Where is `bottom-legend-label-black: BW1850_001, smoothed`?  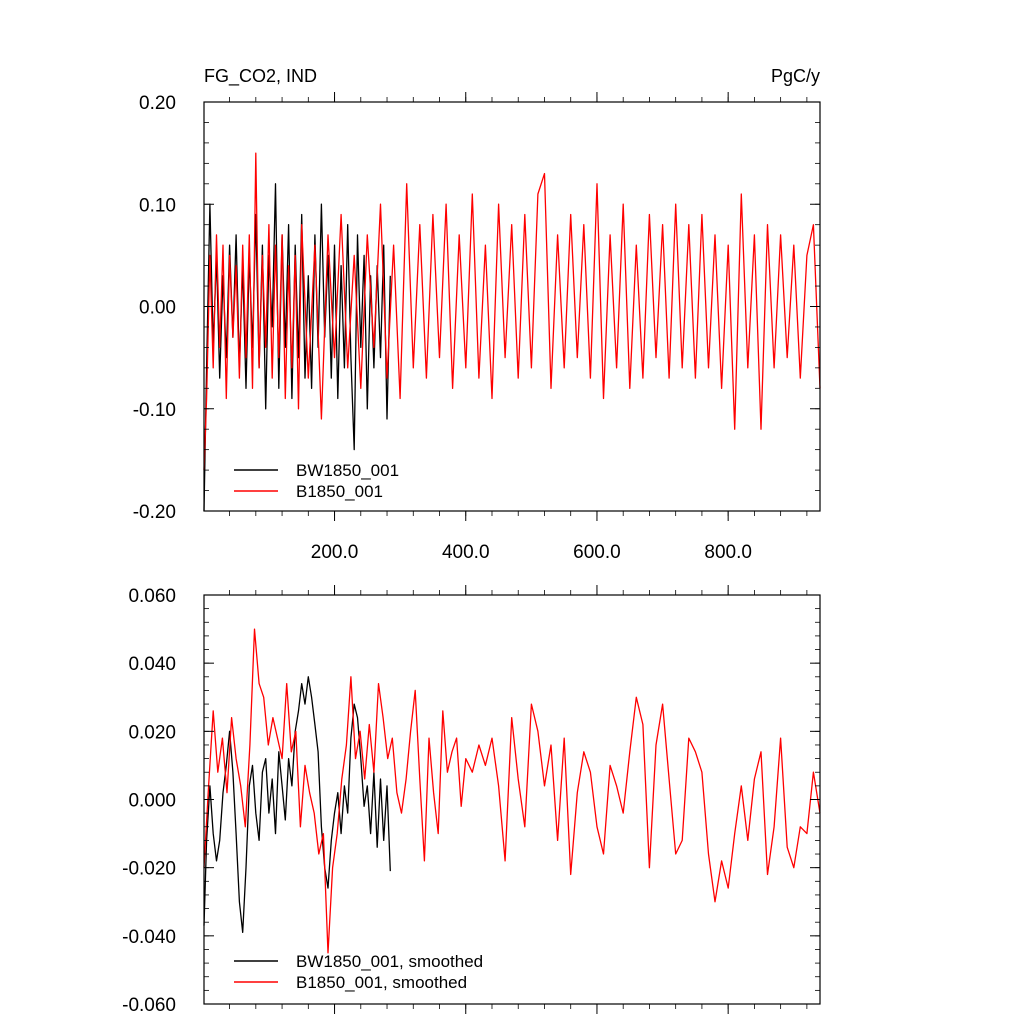
bottom-legend-label-black: BW1850_001, smoothed is located at coordinates (389, 961).